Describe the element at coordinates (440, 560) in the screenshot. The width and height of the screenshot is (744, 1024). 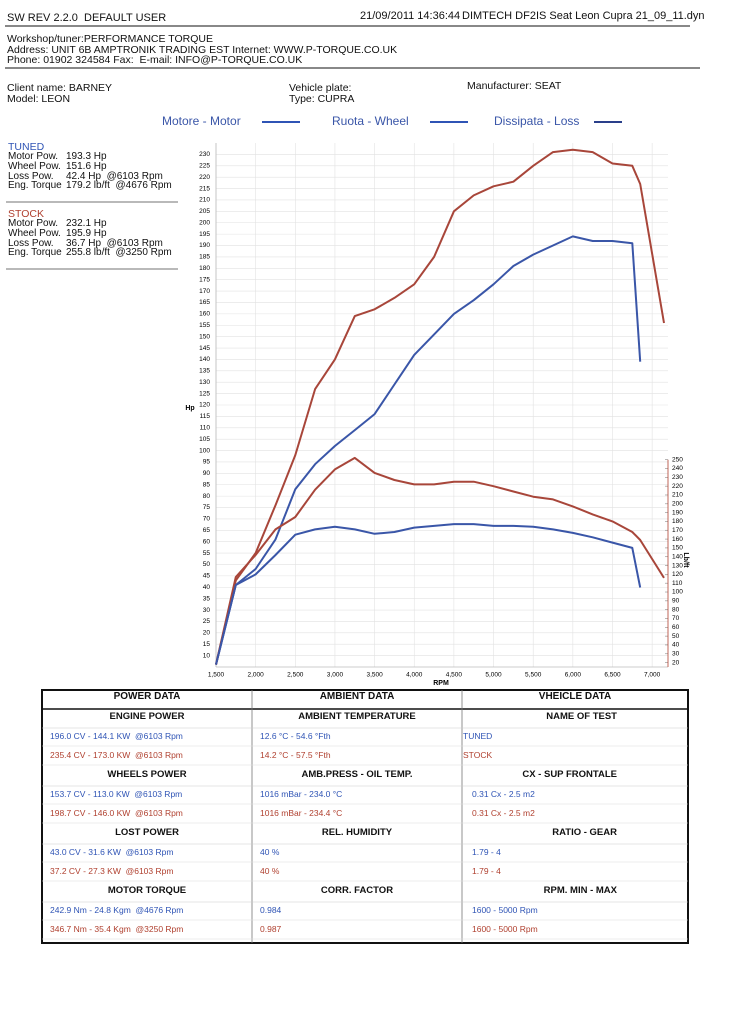
I see `data-line` at that location.